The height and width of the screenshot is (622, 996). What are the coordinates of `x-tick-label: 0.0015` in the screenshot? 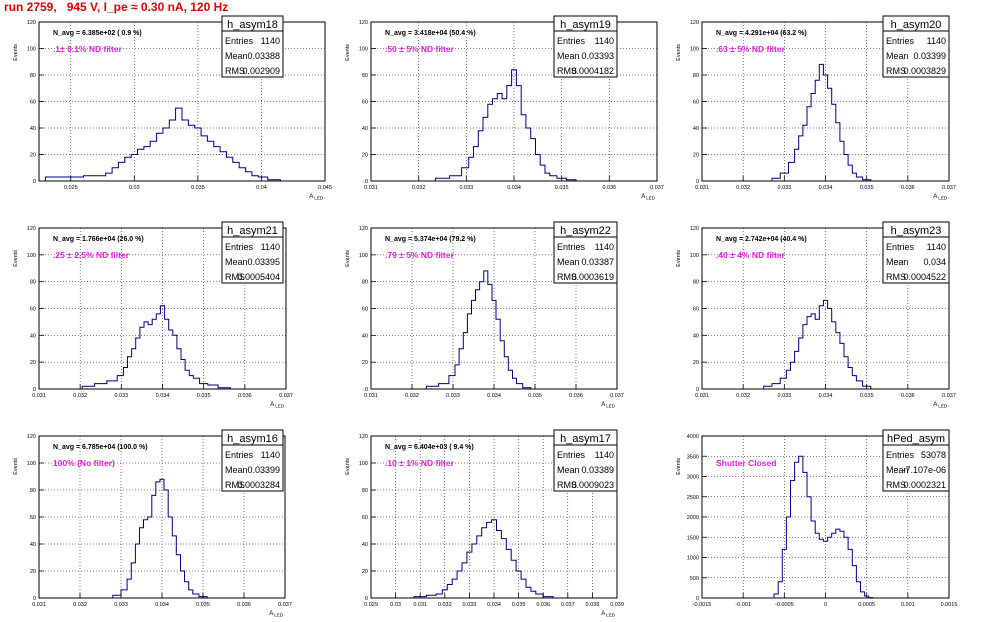 It's located at (949, 605).